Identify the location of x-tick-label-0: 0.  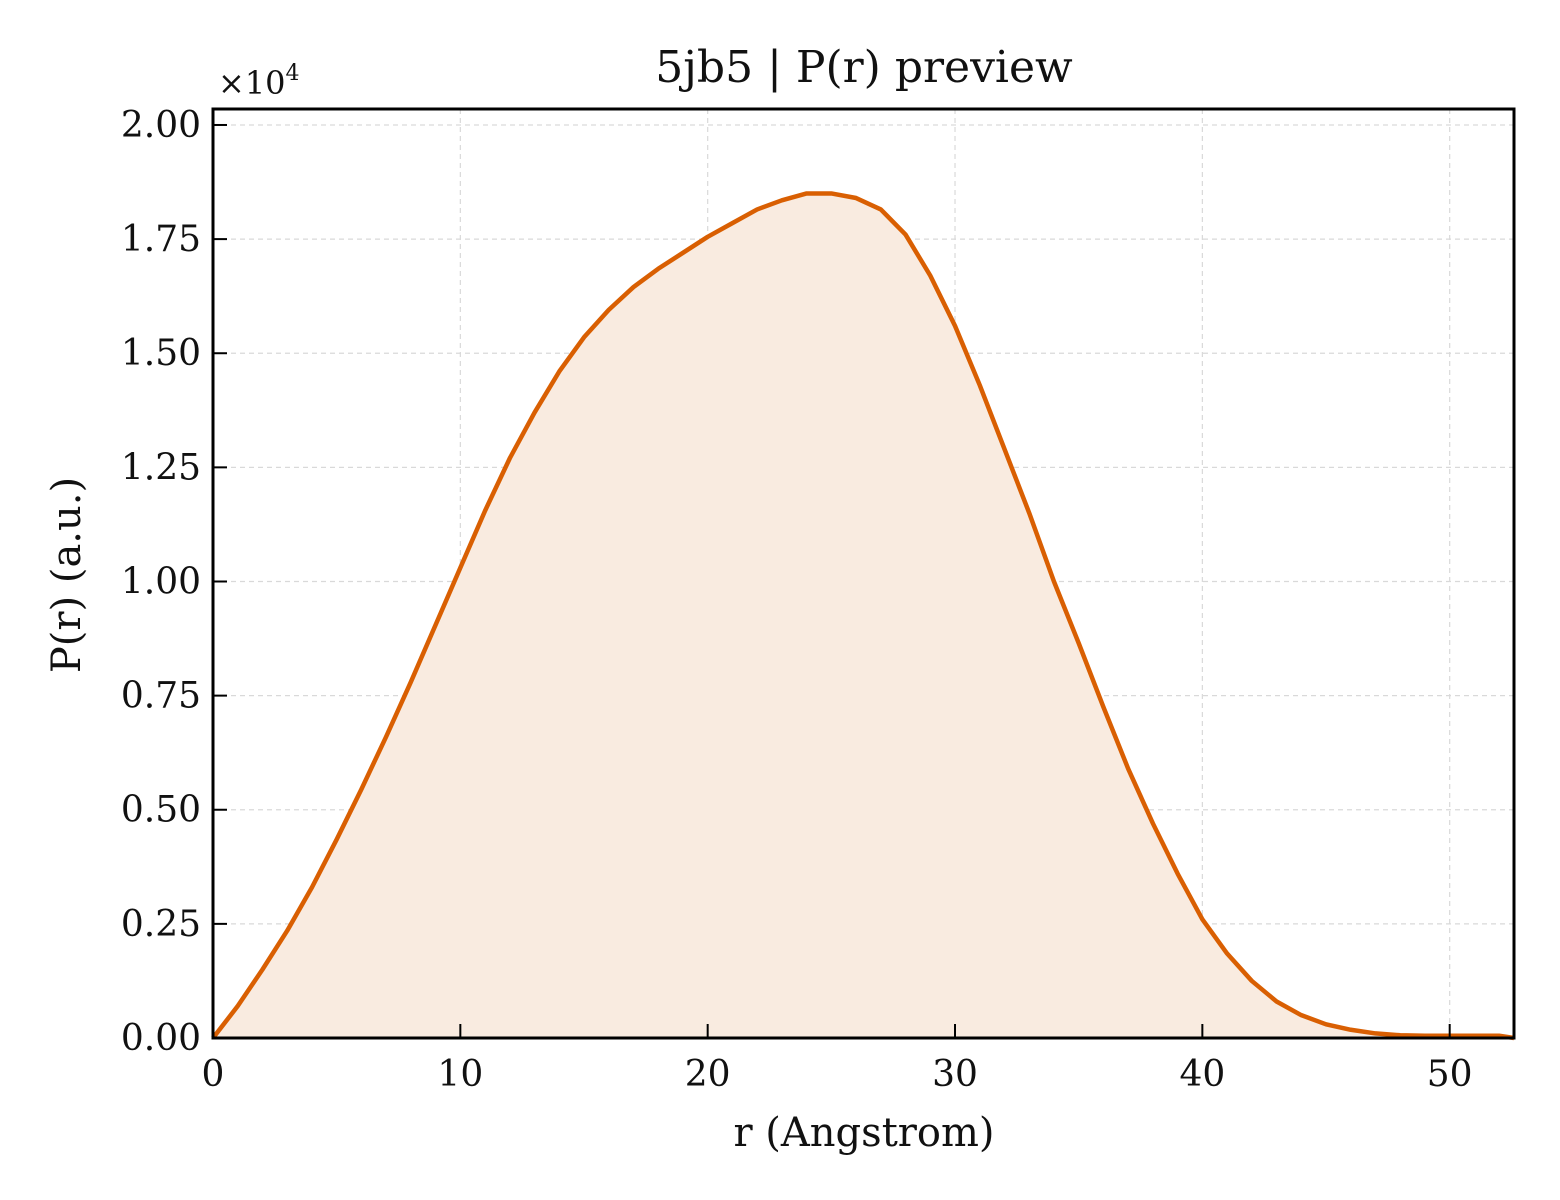
(213, 1074).